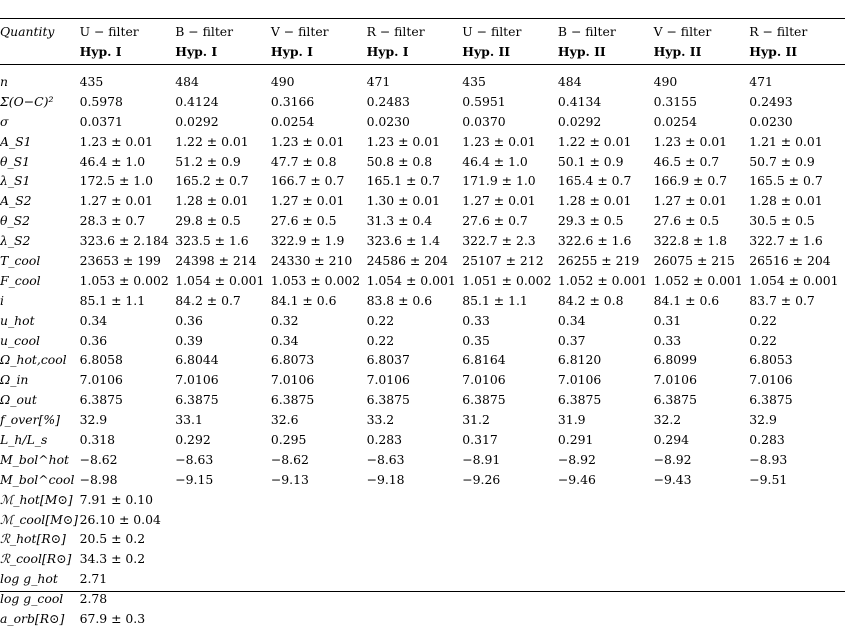  I want to click on bottom-rule, so click(422, 591).